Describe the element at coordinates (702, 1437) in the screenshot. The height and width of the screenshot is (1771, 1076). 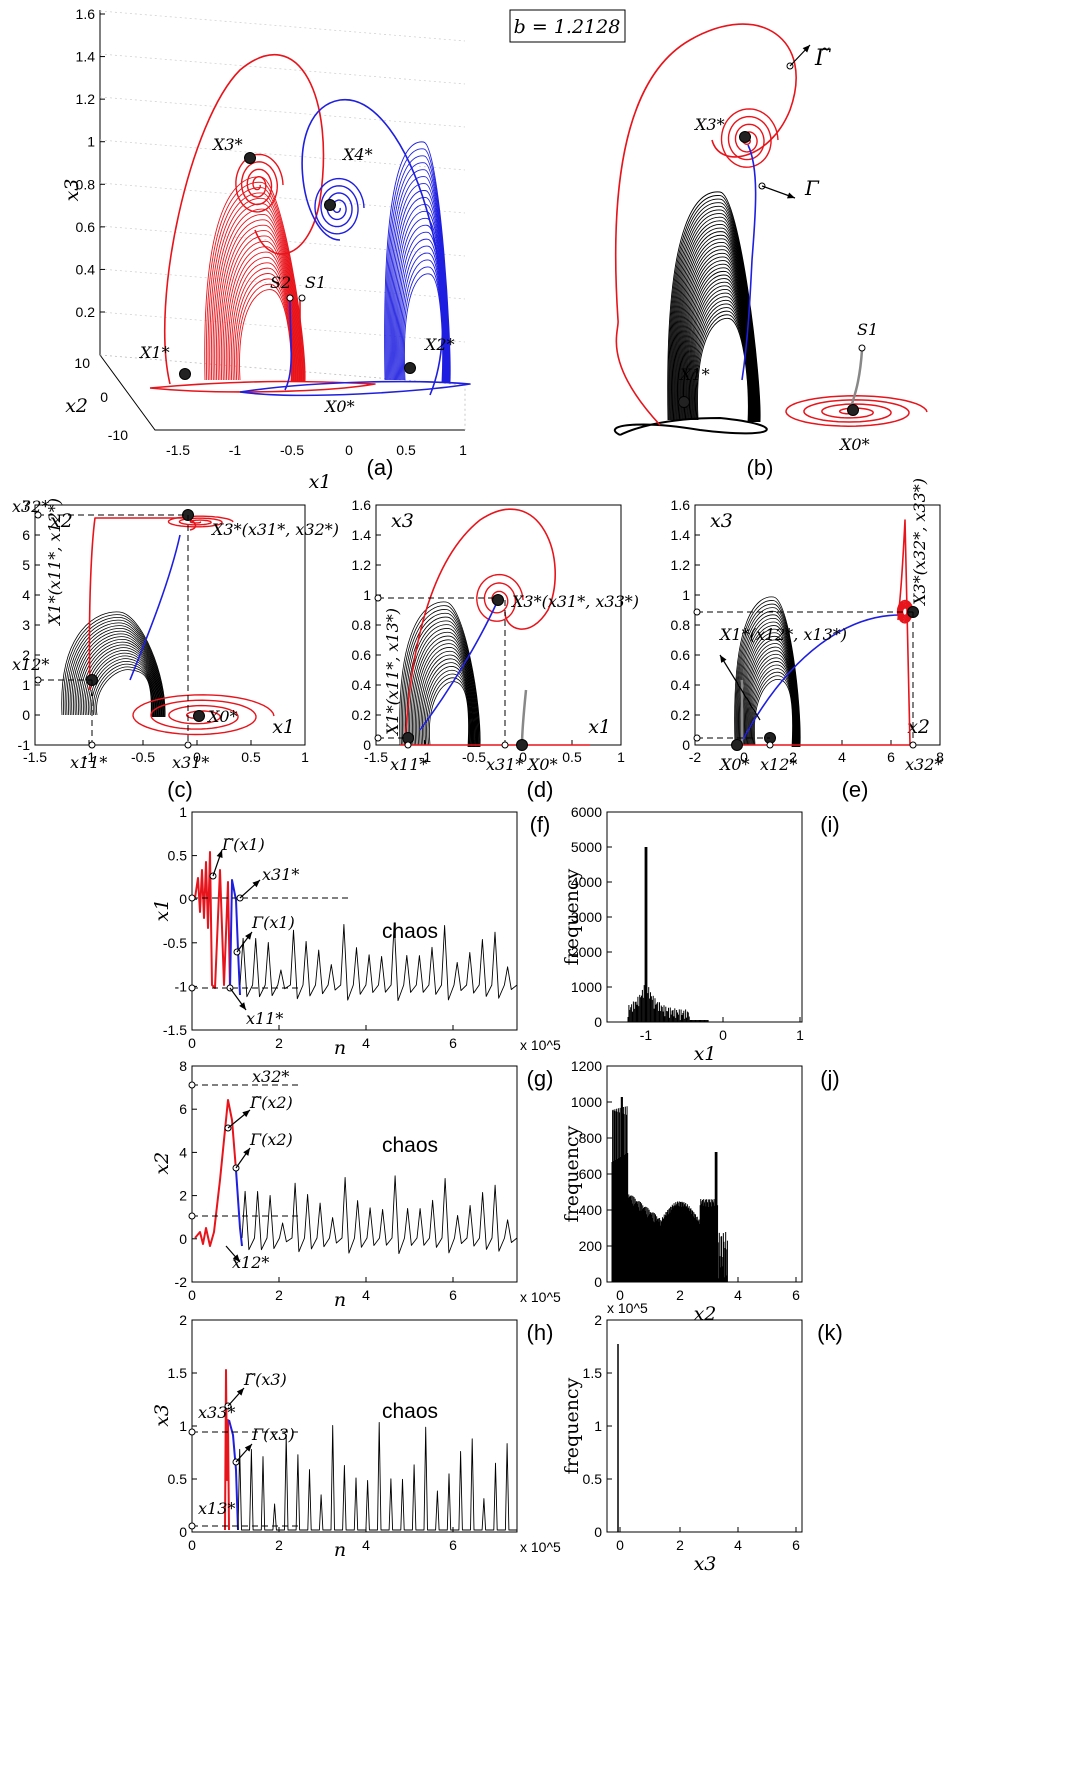
I see `panel-k-x3-histogram: 2 1.5 1 0.5 00 2 4 6 x3 frequency (k) x 10^5` at that location.